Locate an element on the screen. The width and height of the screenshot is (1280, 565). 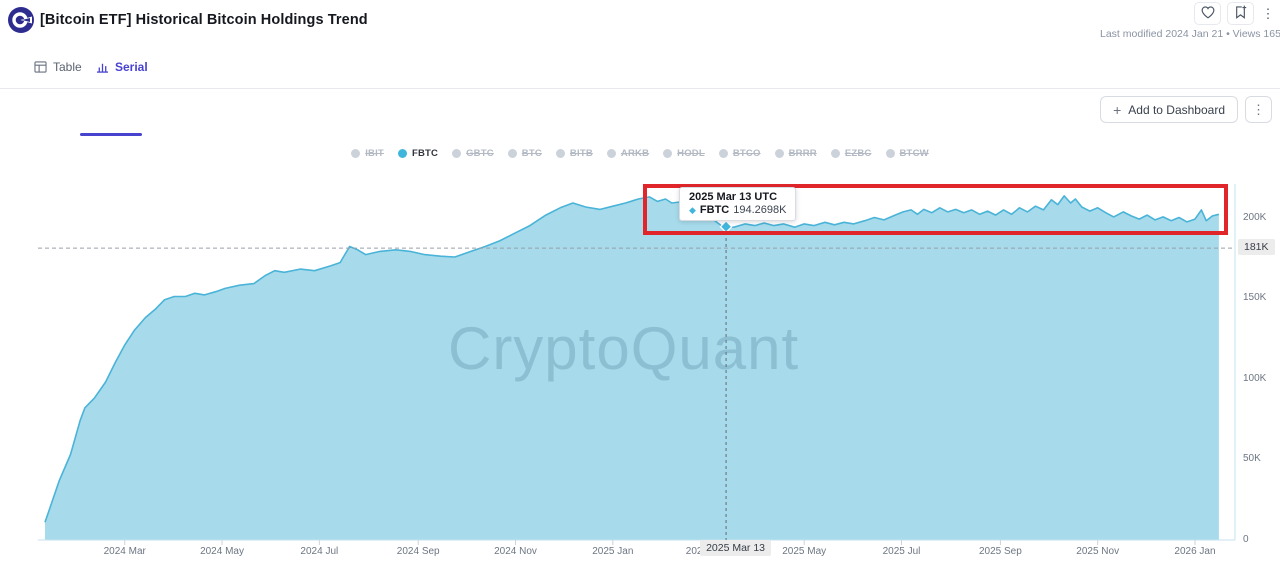
legend-label: GBTC is located at coordinates (480, 153).